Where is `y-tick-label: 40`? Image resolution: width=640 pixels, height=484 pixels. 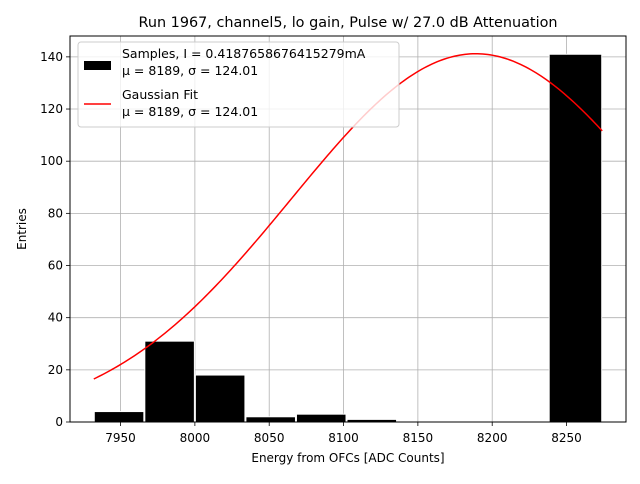
y-tick-label: 40 is located at coordinates (55, 318).